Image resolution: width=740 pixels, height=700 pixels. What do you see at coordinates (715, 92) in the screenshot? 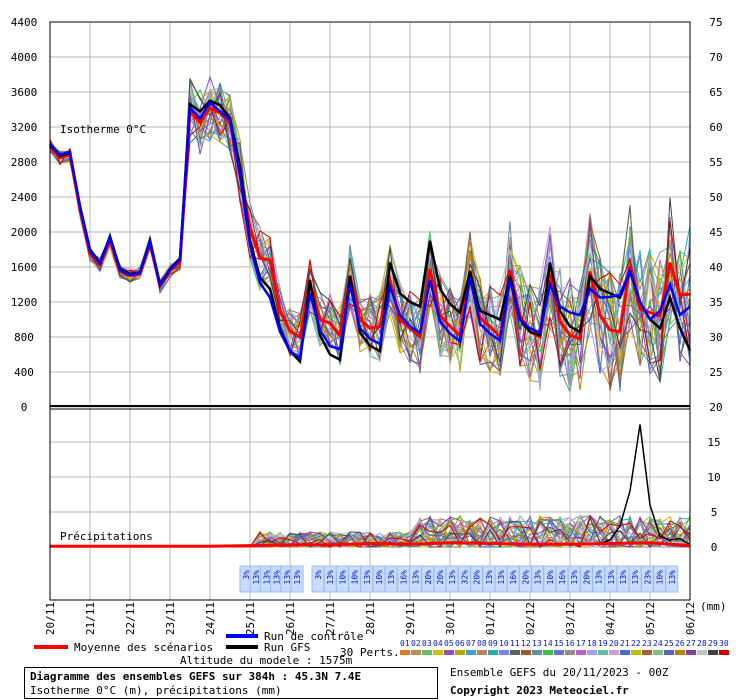
I see `yright-tick-label: 65` at bounding box center [715, 92].